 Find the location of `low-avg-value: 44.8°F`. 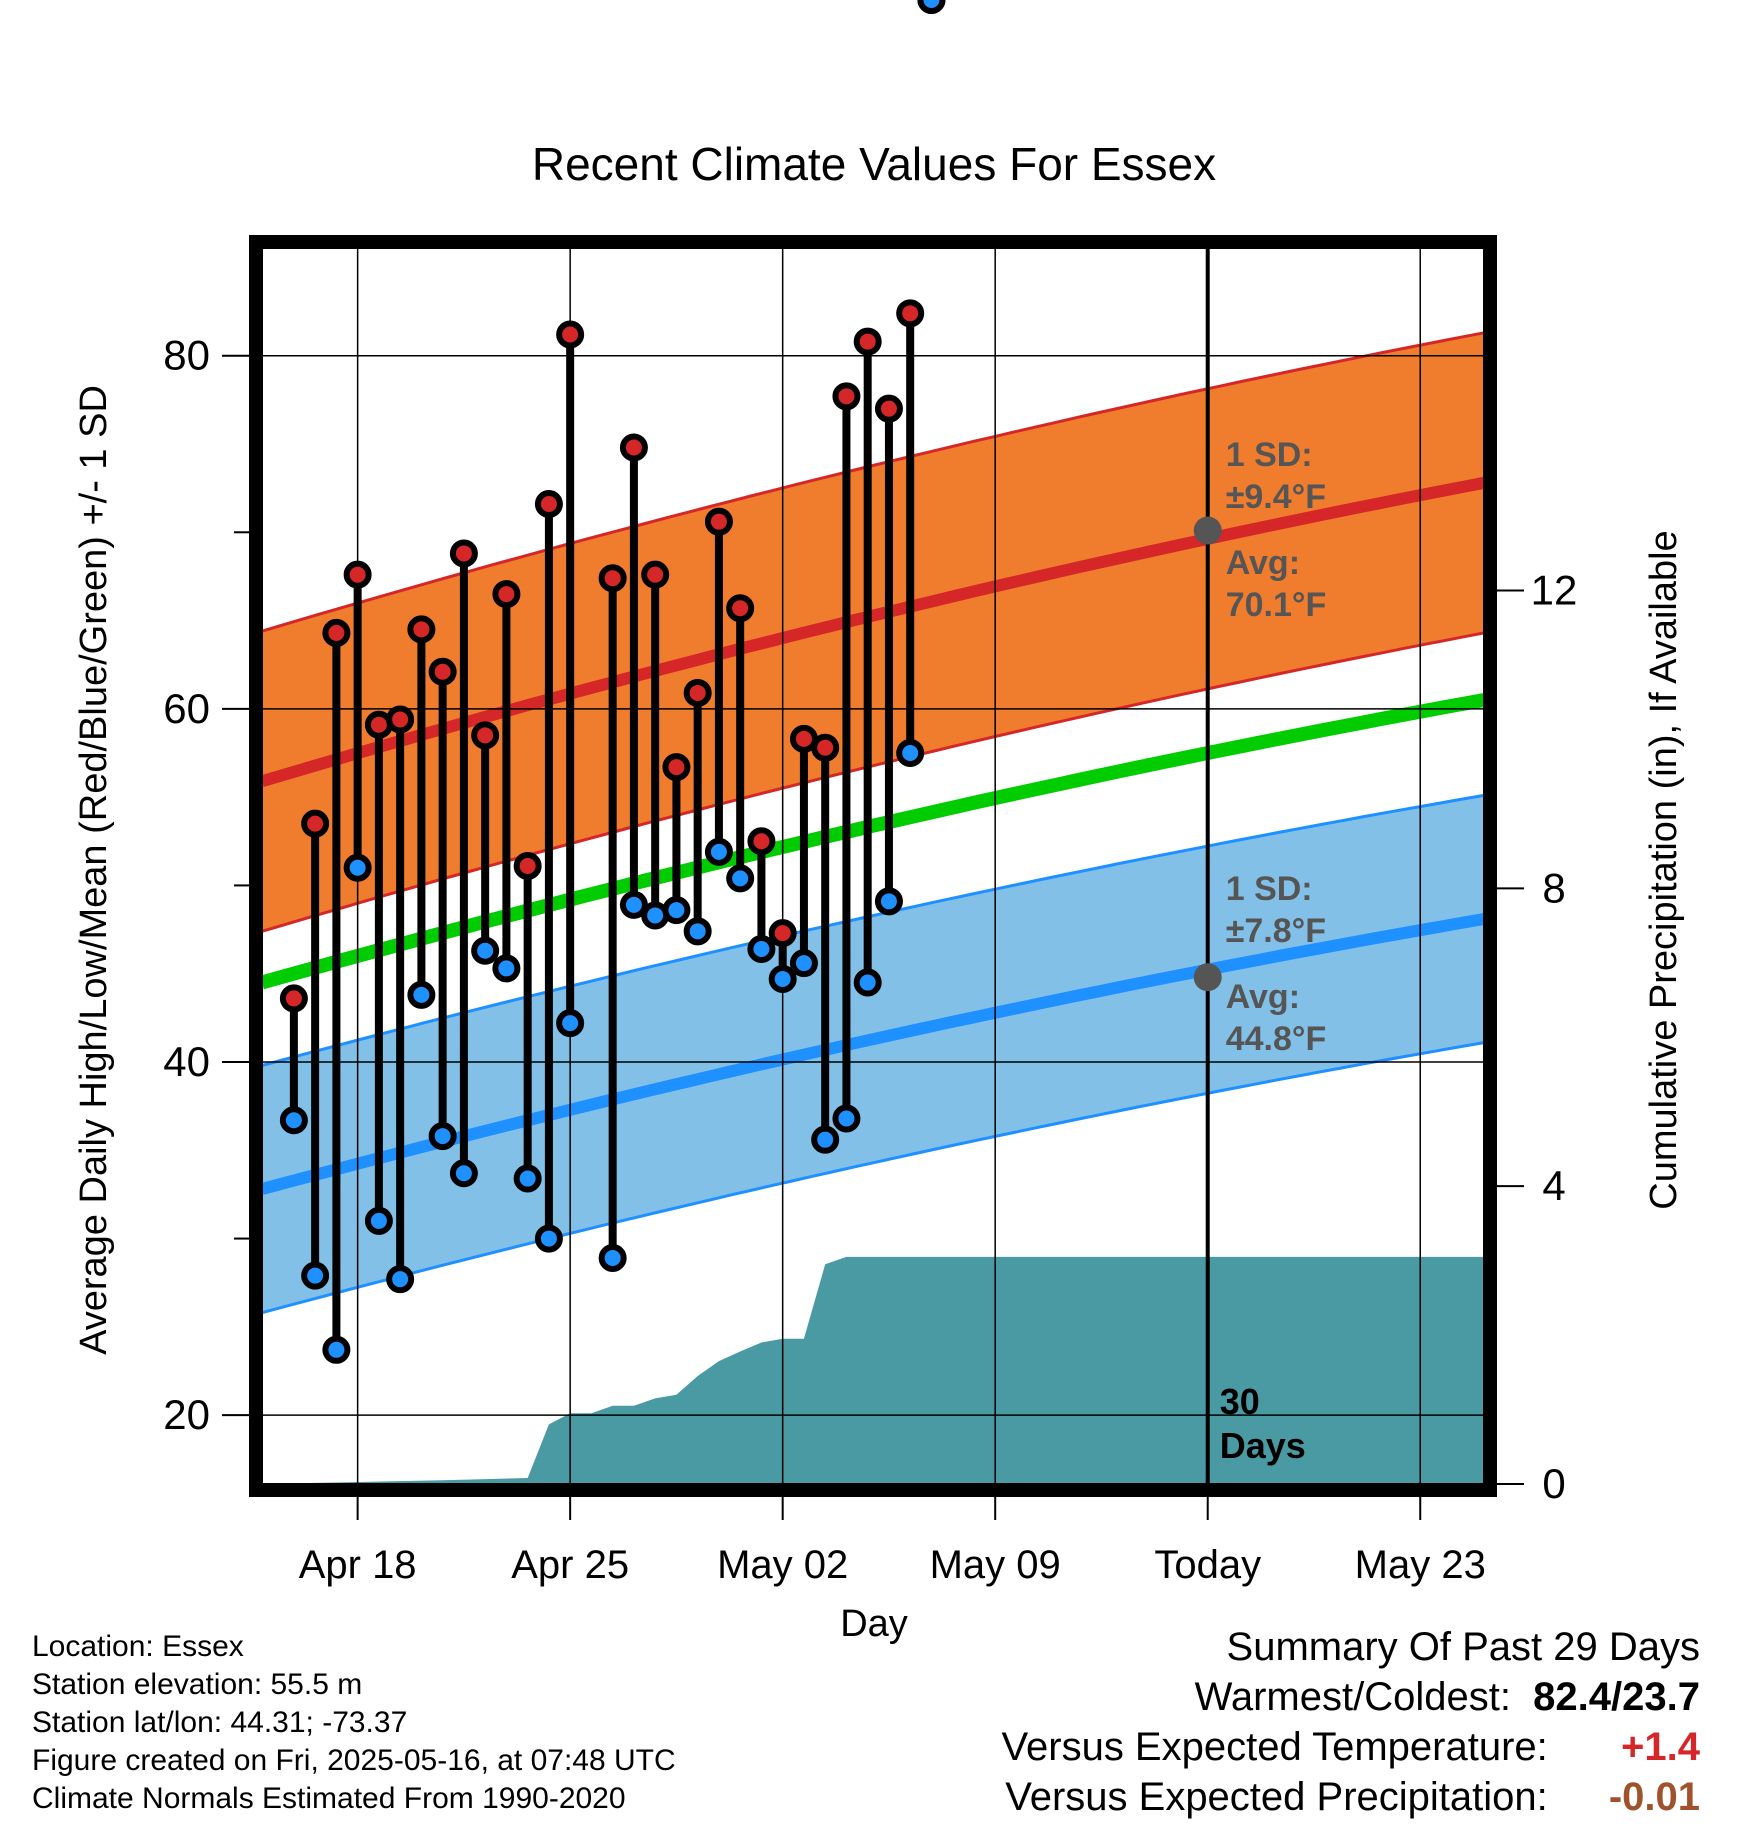

low-avg-value: 44.8°F is located at coordinates (1276, 1039).